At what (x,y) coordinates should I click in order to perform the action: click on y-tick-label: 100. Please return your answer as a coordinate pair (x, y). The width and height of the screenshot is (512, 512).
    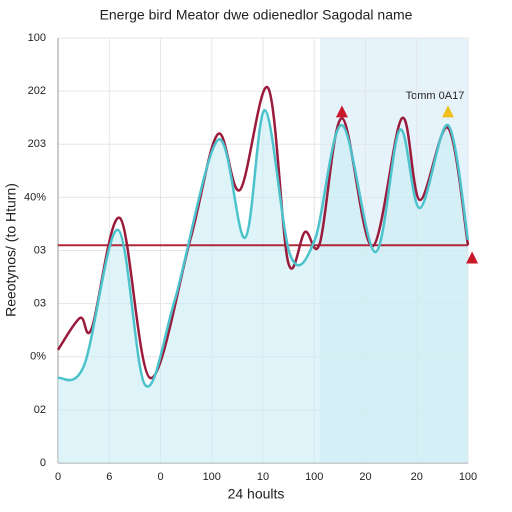
    Looking at the image, I should click on (37, 38).